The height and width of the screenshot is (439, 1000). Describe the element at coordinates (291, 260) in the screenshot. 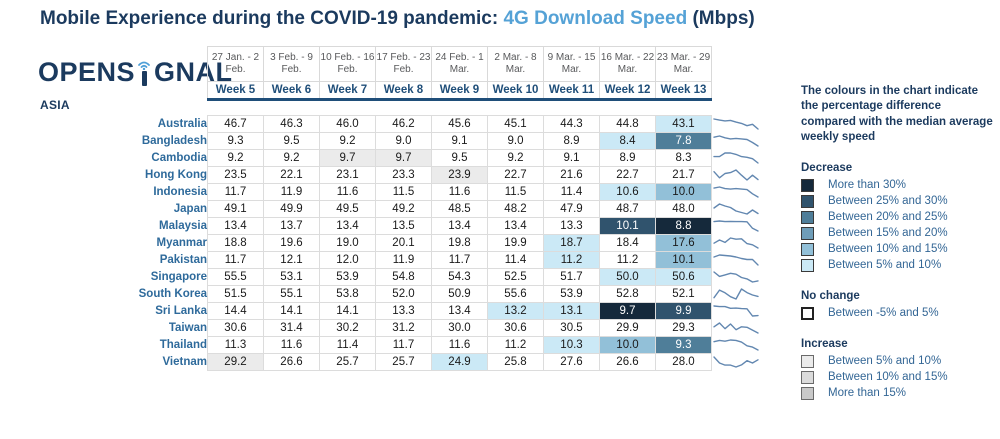

I see `value-cell: 12.1` at that location.